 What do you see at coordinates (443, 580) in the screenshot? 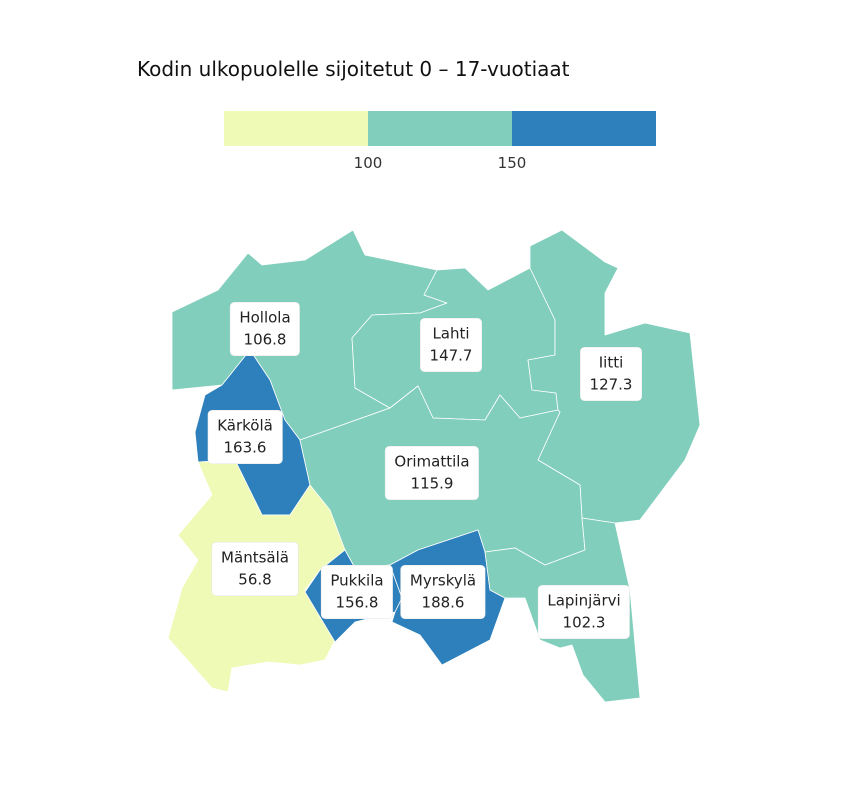
I see `region-name: Myrskylä` at bounding box center [443, 580].